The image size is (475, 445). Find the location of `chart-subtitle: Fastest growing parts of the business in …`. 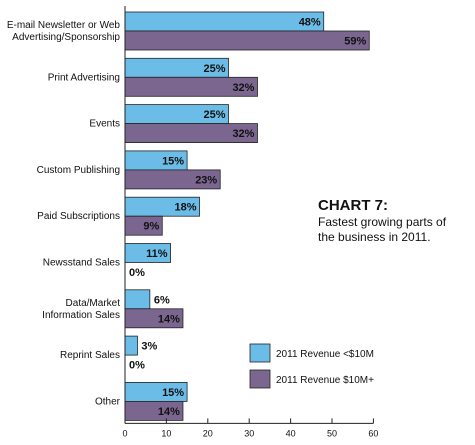

chart-subtitle: Fastest growing parts of the business in … is located at coordinates (382, 229).